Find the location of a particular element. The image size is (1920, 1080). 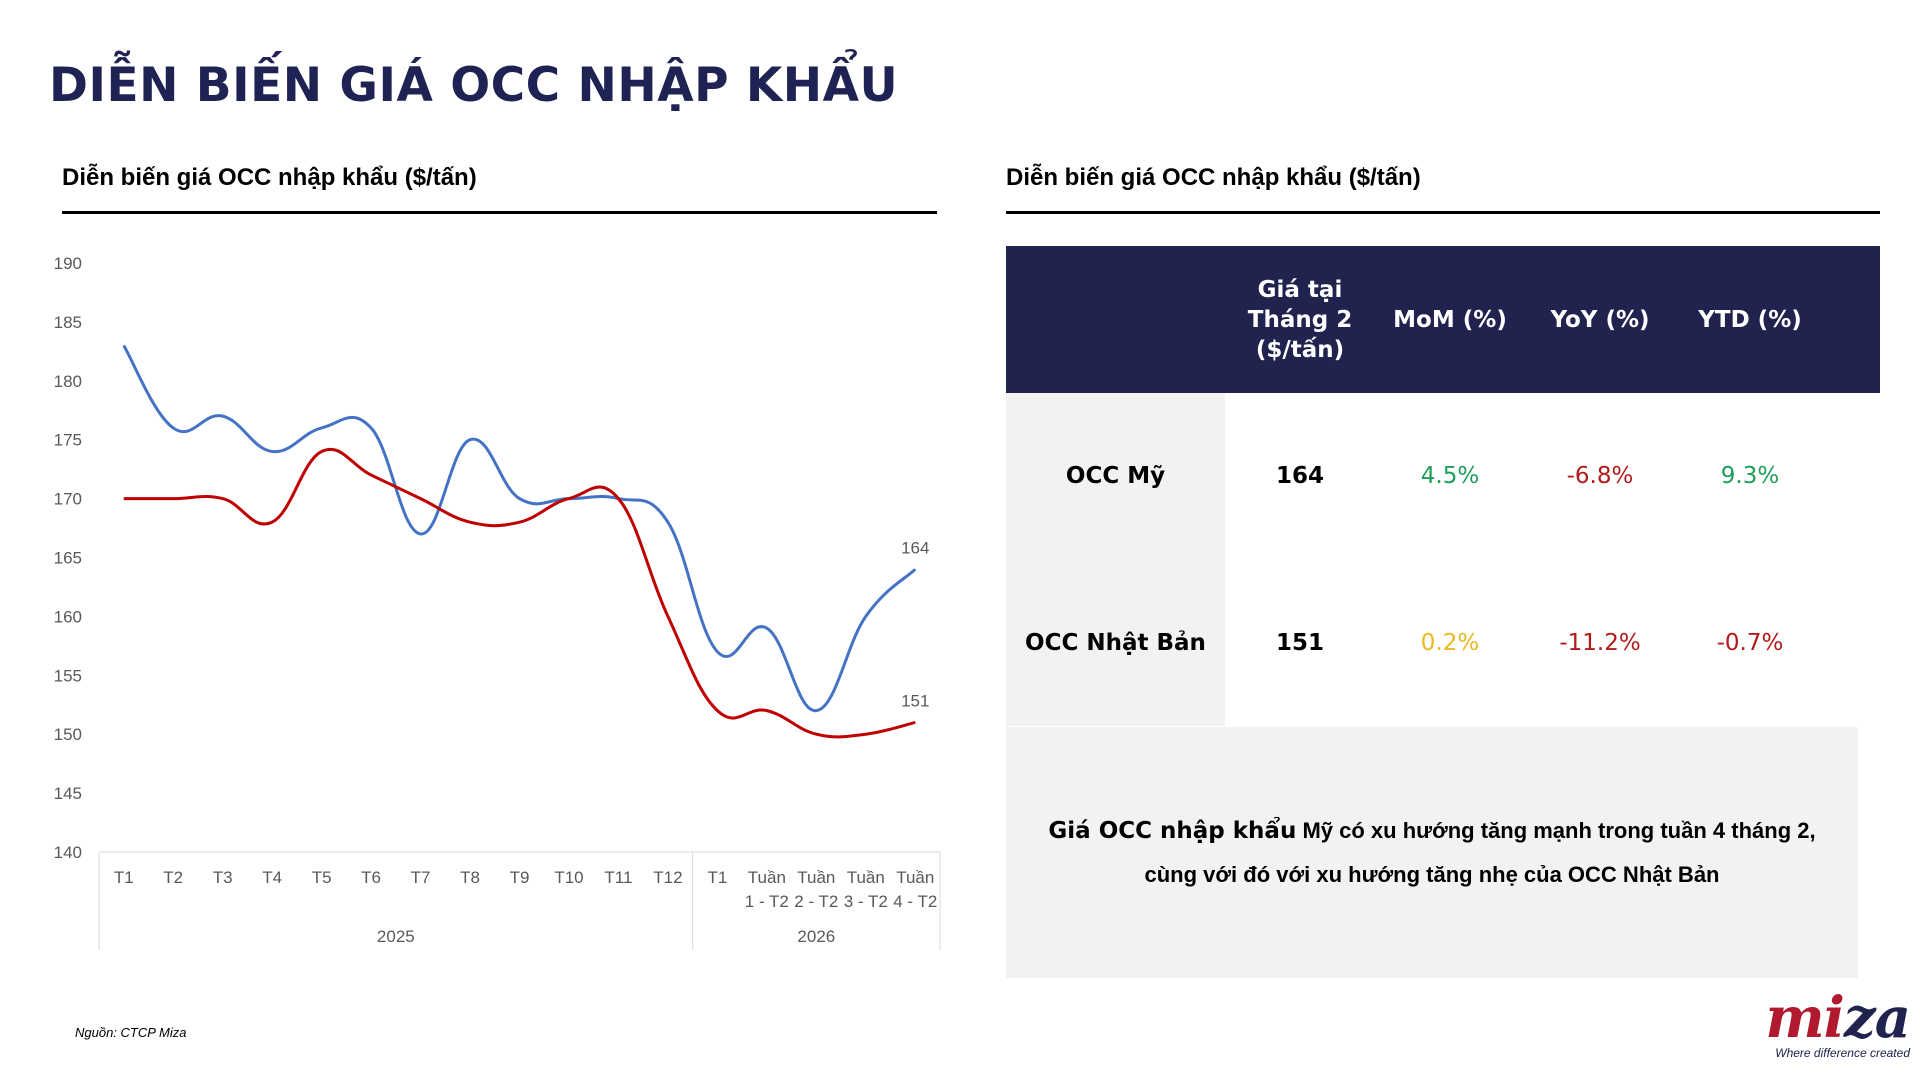

x-tick-label: T12 is located at coordinates (667, 877).